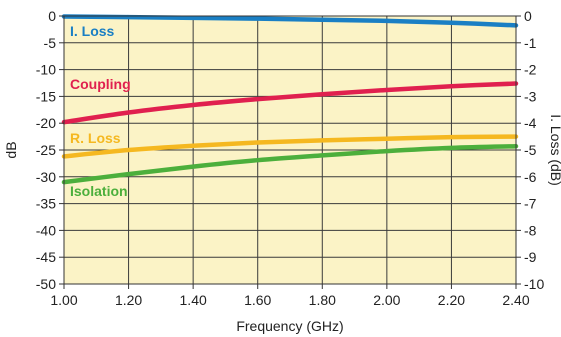  What do you see at coordinates (46, 177) in the screenshot?
I see `y-tick-label: -30` at bounding box center [46, 177].